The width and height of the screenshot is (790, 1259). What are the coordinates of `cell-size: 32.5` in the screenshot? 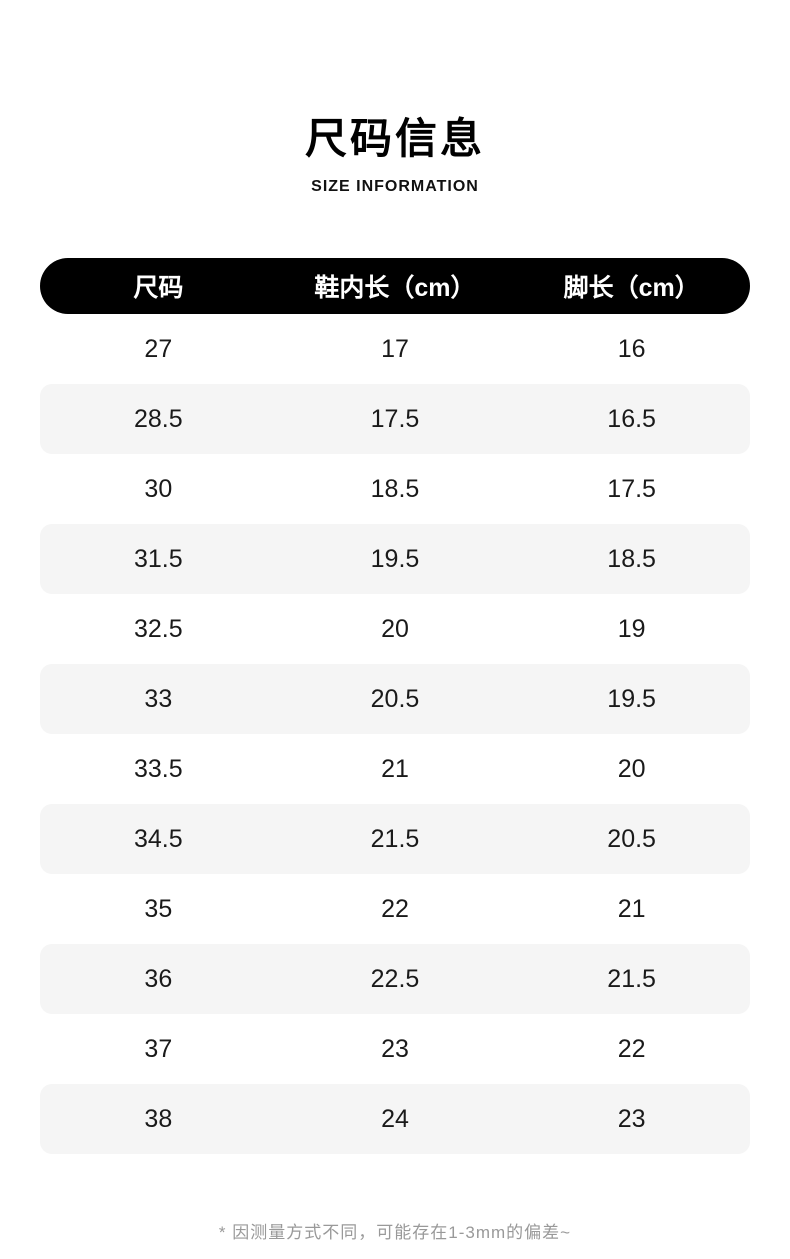 It's located at (158, 628).